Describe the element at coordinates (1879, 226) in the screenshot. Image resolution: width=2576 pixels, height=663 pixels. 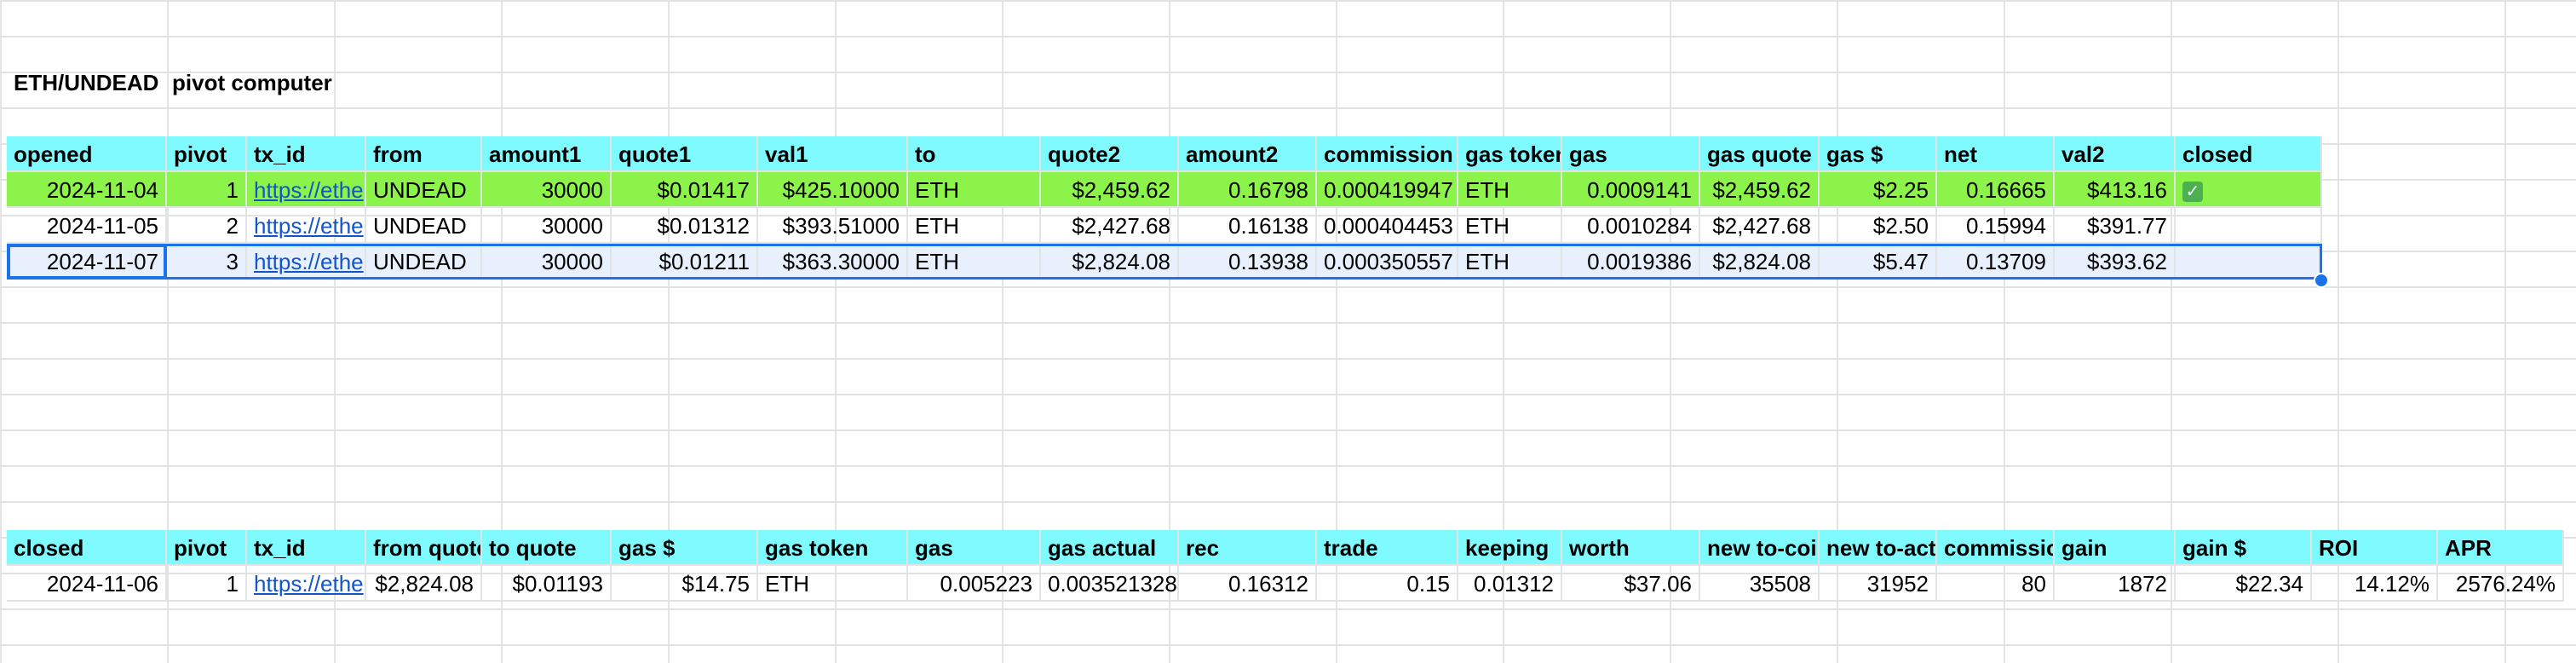
I see `top_table-cell-1-14: $2.50` at that location.